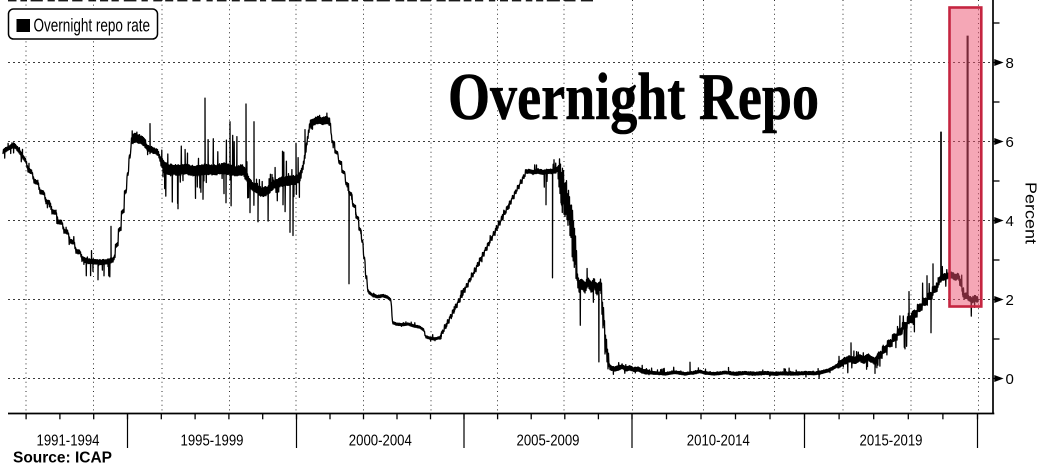 The width and height of the screenshot is (1044, 471). I want to click on svg-text: Source: ICAP, so click(62, 458).